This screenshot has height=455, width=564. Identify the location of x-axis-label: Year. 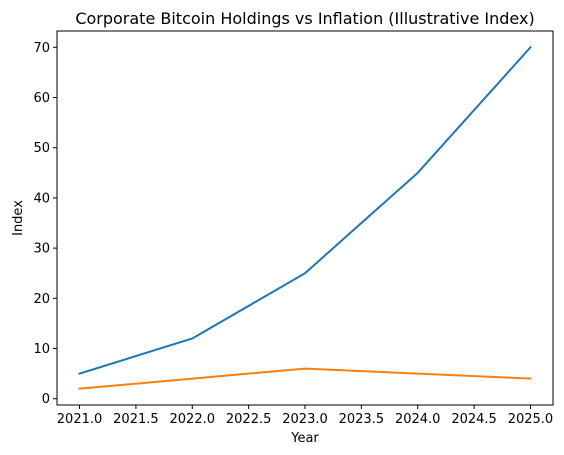
(304, 438).